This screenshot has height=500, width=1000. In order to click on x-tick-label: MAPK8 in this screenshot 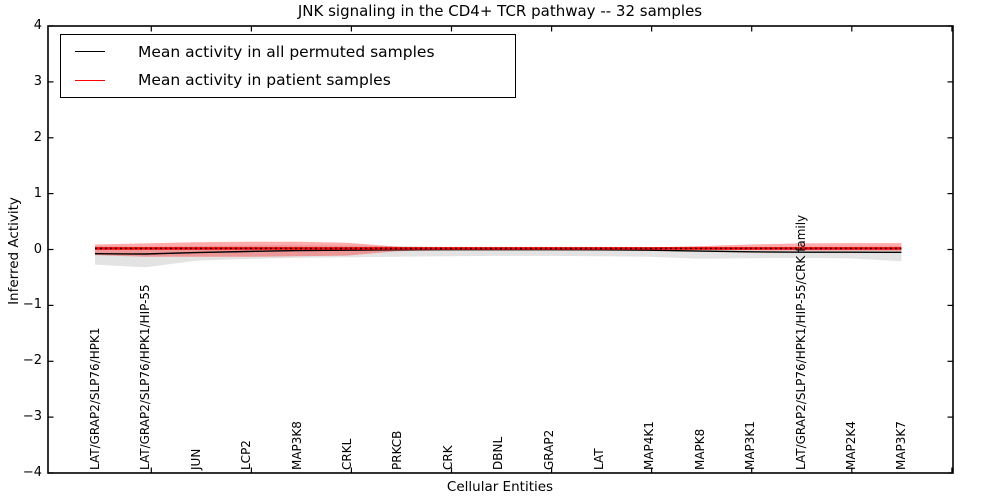, I will do `click(699, 449)`.